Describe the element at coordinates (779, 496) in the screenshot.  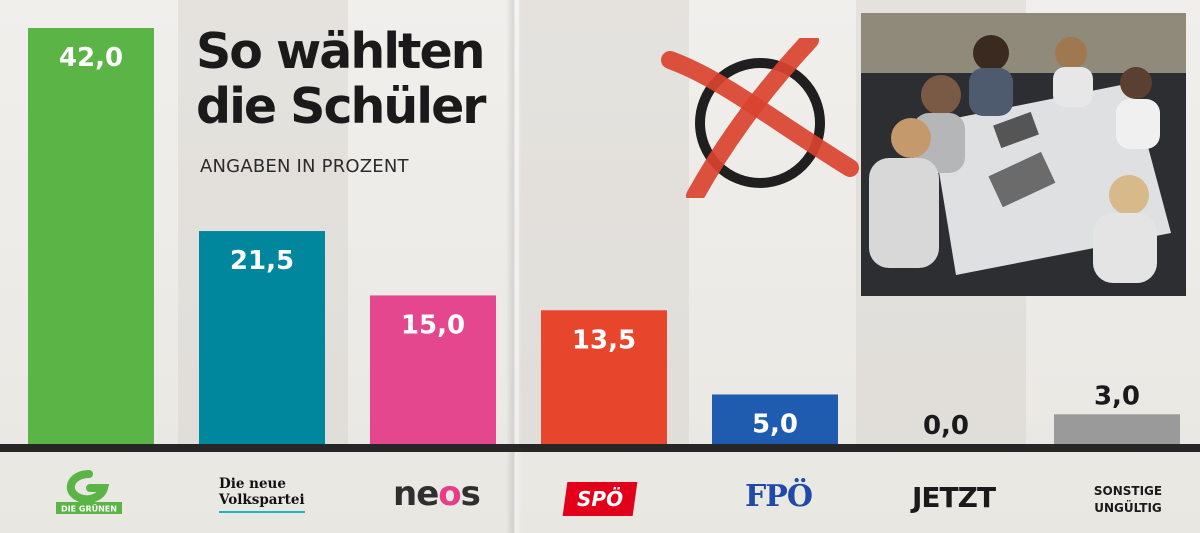
I see `fpoe-logo: FPÖ` at that location.